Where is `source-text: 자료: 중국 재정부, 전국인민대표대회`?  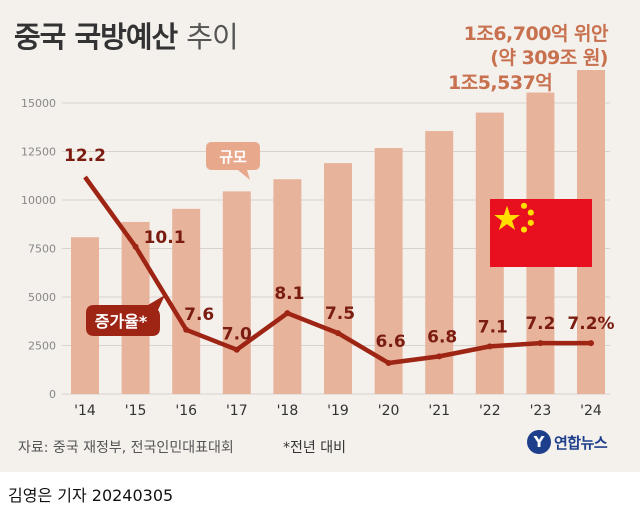 source-text: 자료: 중국 재정부, 전국인민대표대회 is located at coordinates (126, 448).